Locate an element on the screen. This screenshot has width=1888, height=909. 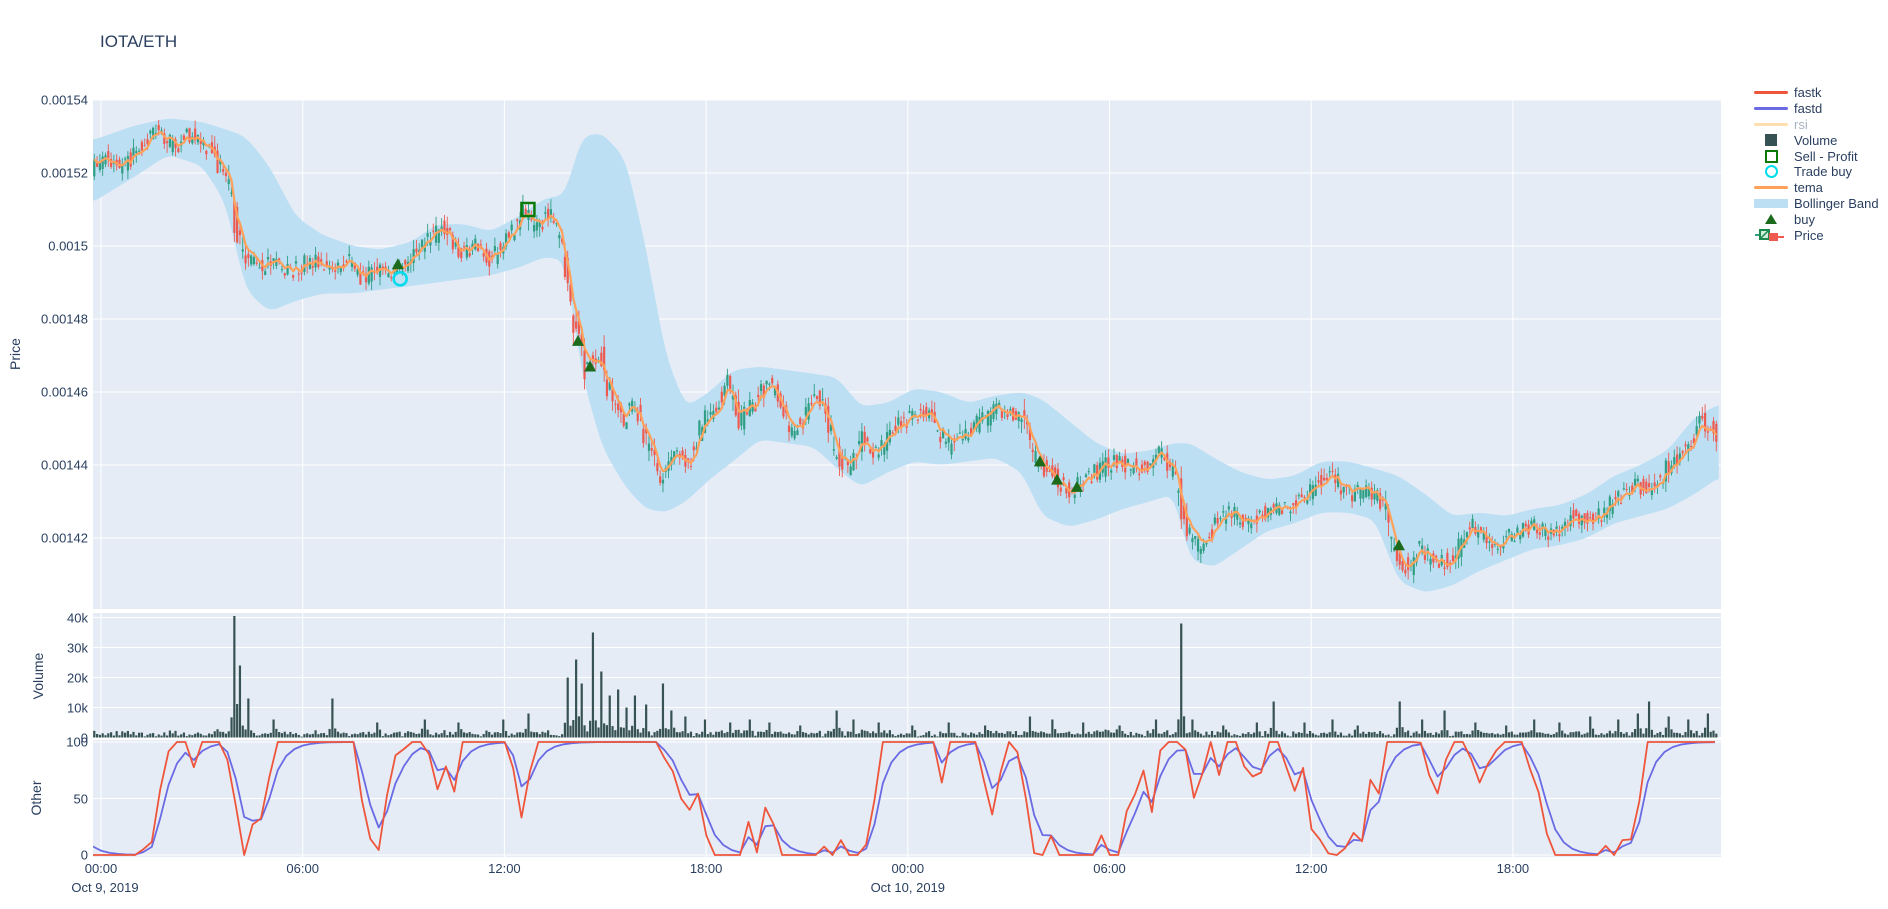
volume-series is located at coordinates (905, 677).